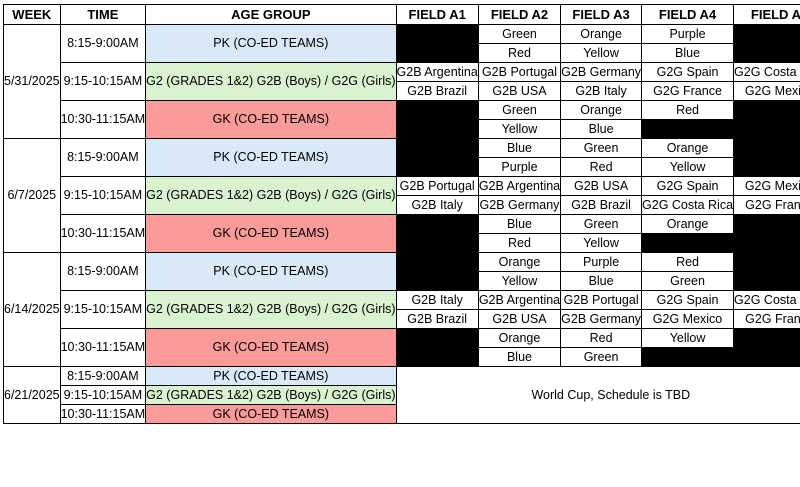 This screenshot has width=800, height=487. What do you see at coordinates (437, 300) in the screenshot?
I see `team-cell: G2B Italy` at bounding box center [437, 300].